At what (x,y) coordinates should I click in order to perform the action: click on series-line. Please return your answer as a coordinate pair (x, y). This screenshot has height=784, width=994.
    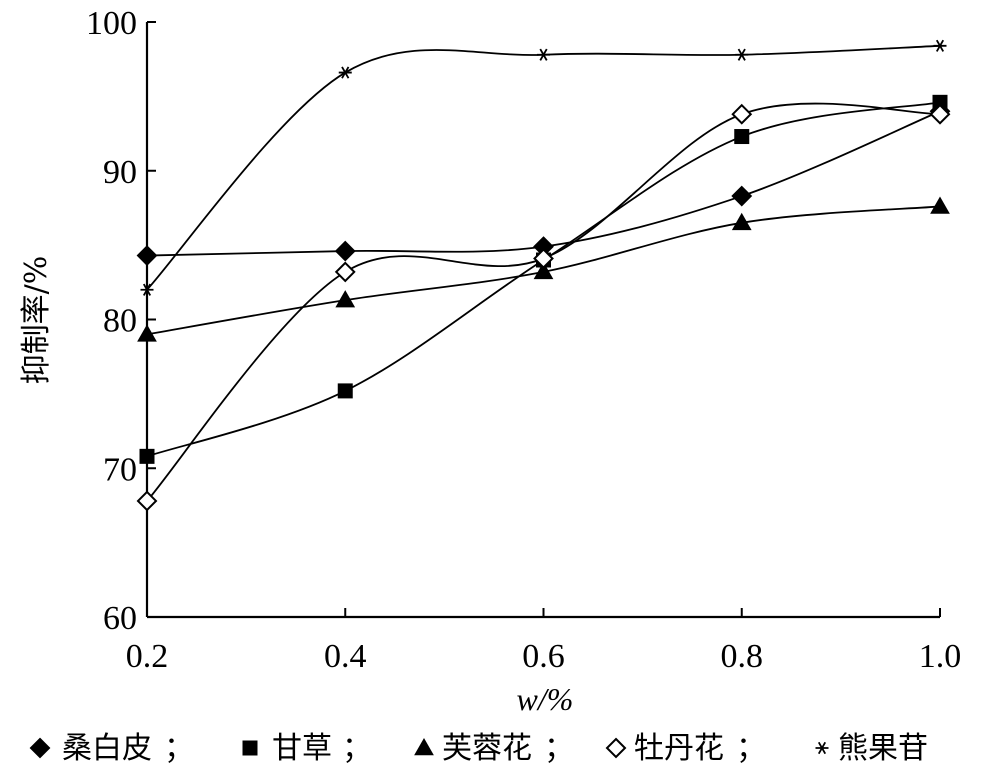
    Looking at the image, I should click on (543, 183).